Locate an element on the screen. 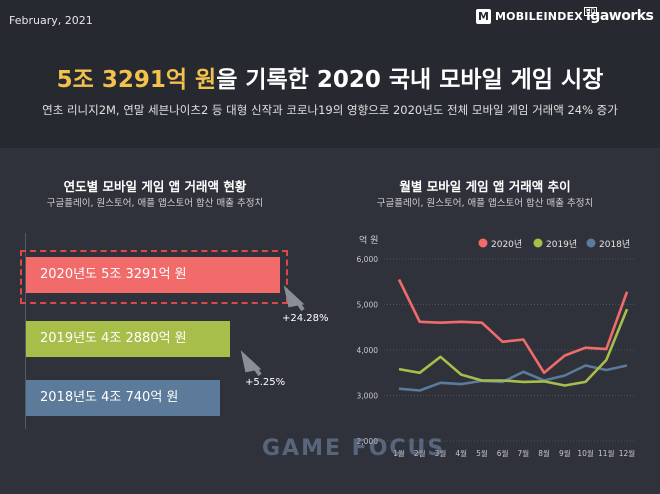  x-tick-label: 1월 is located at coordinates (399, 453).